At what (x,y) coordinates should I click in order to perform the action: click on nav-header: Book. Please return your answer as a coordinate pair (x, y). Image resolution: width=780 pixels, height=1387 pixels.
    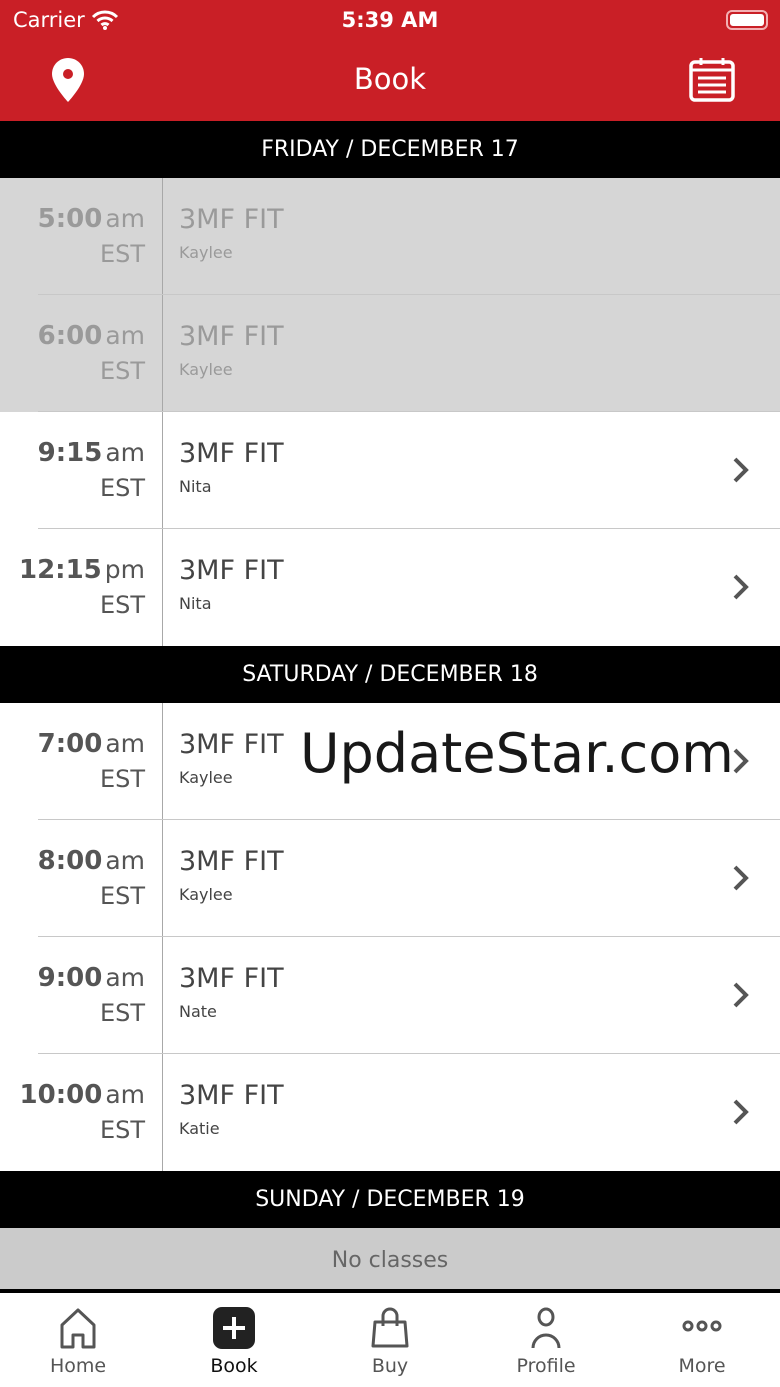
    Looking at the image, I should click on (390, 80).